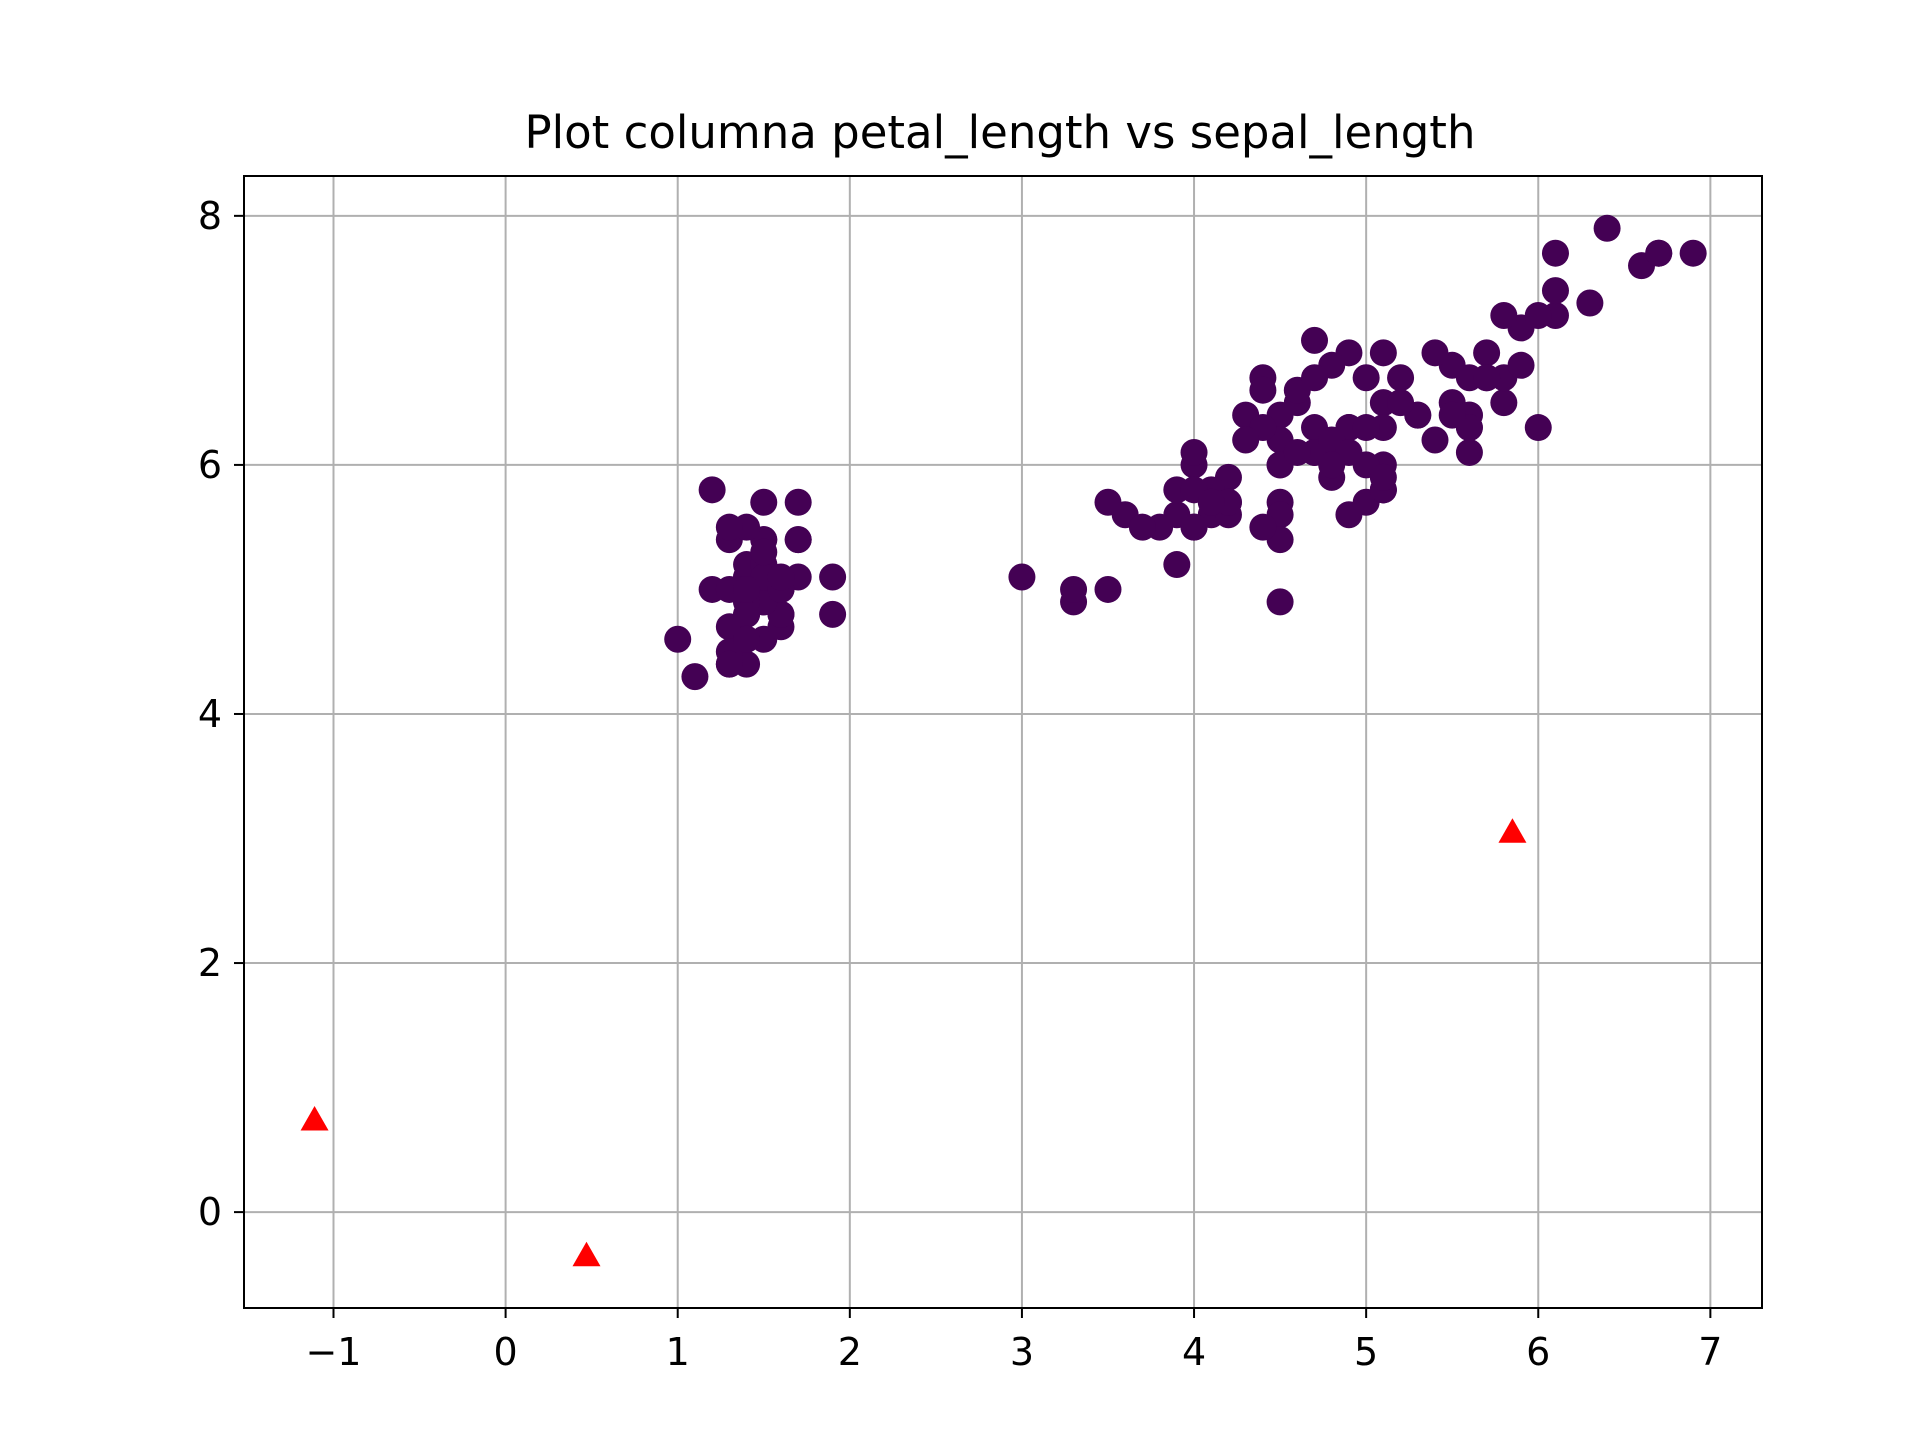  I want to click on x-tick-label: 6, so click(1538, 1352).